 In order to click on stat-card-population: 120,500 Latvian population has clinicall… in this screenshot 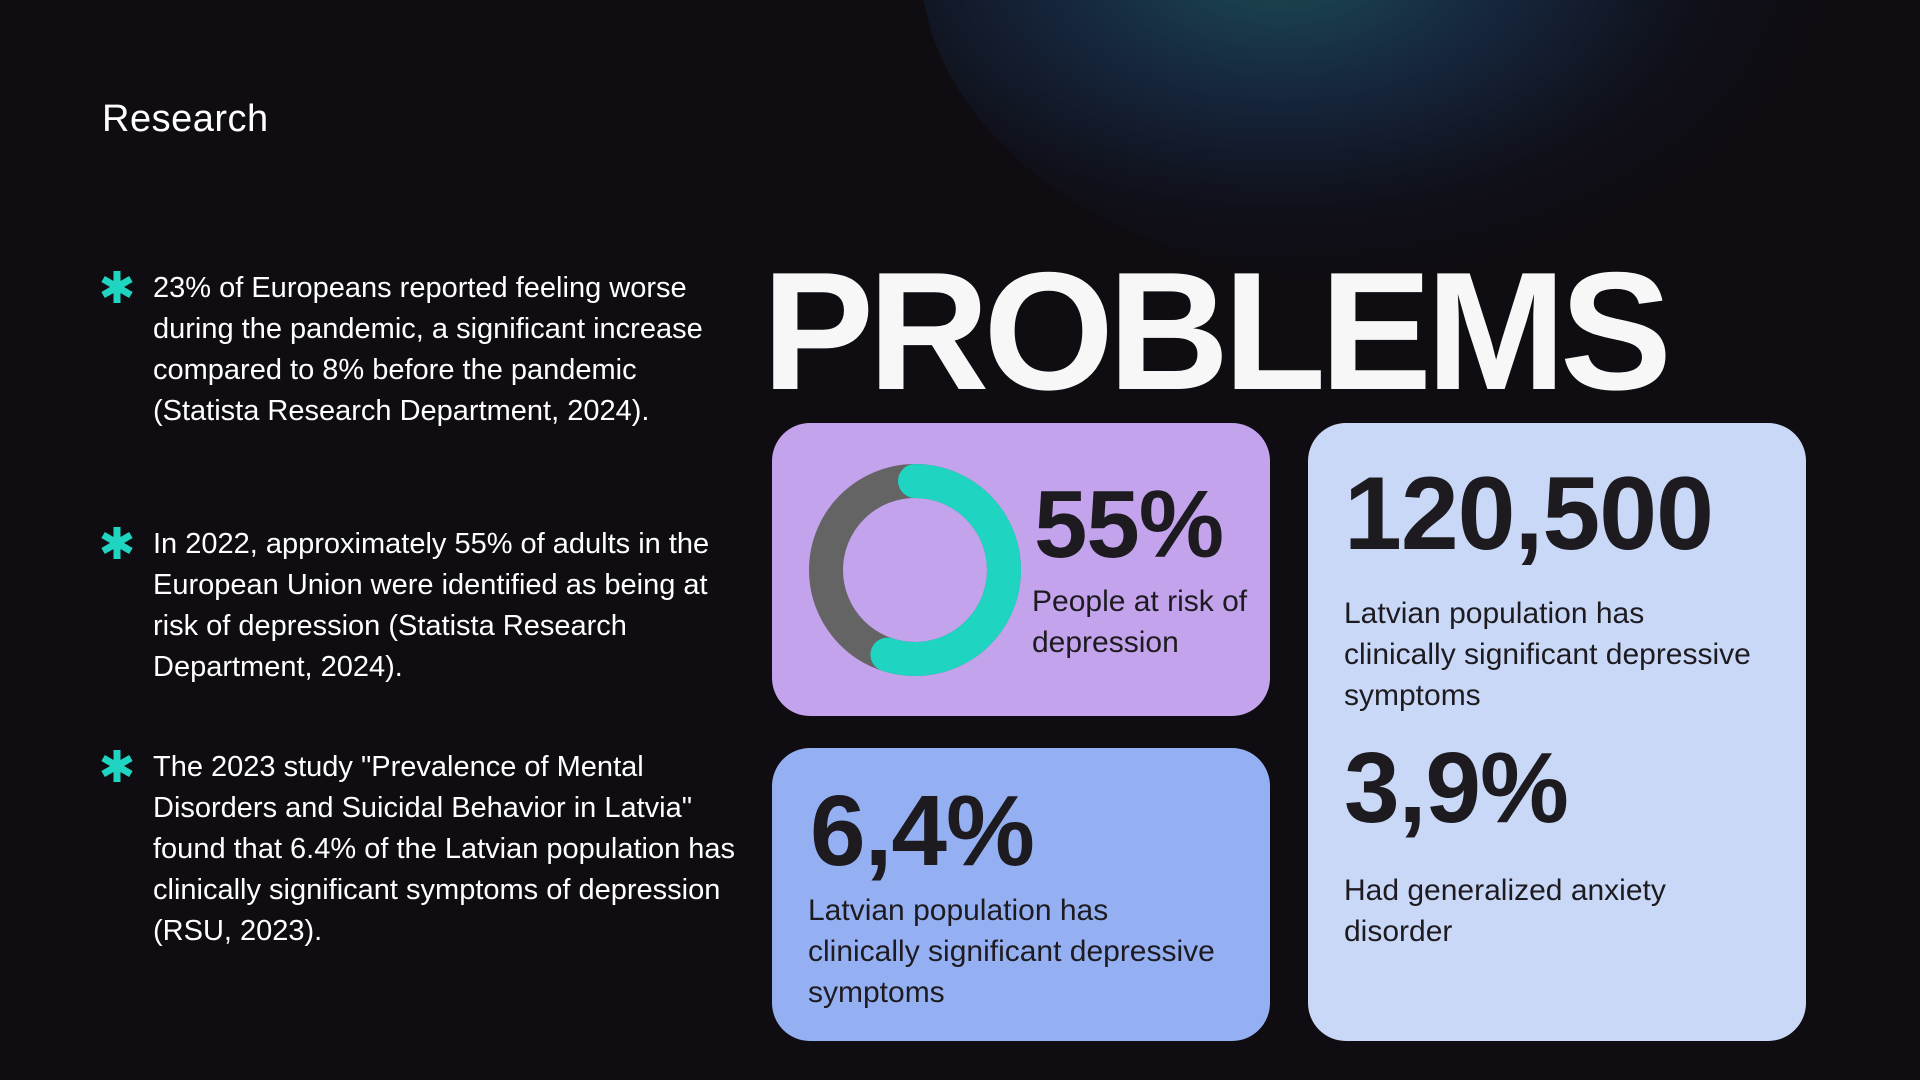, I will do `click(1557, 732)`.